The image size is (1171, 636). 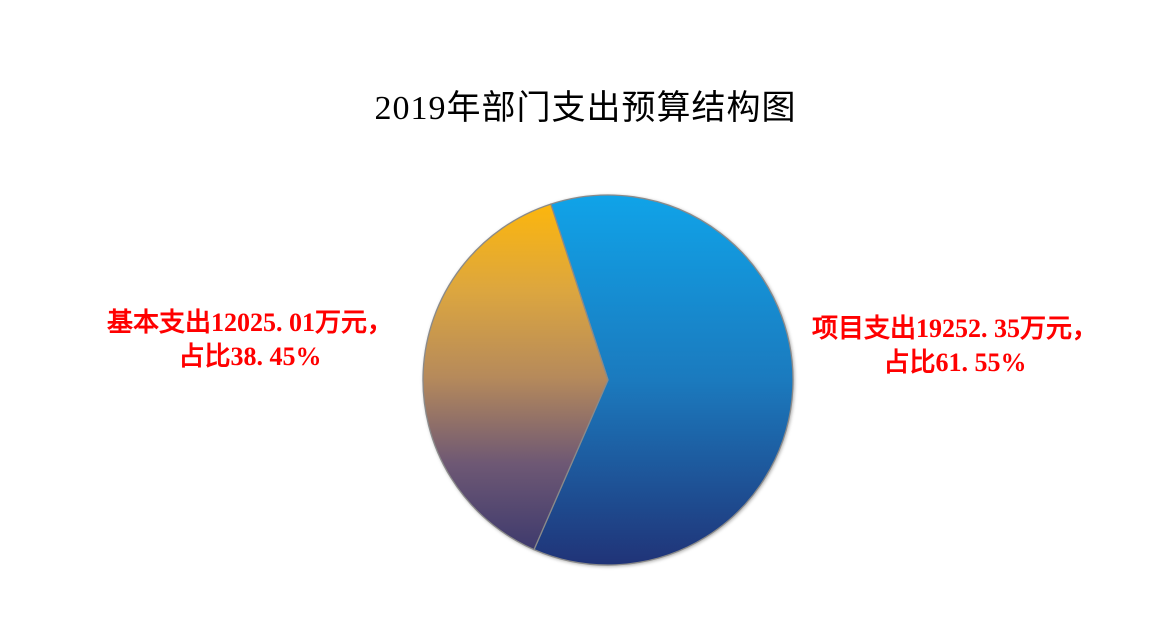 I want to click on callout-project-line1: 项目支出19252. 35万元，, so click(x=954, y=328).